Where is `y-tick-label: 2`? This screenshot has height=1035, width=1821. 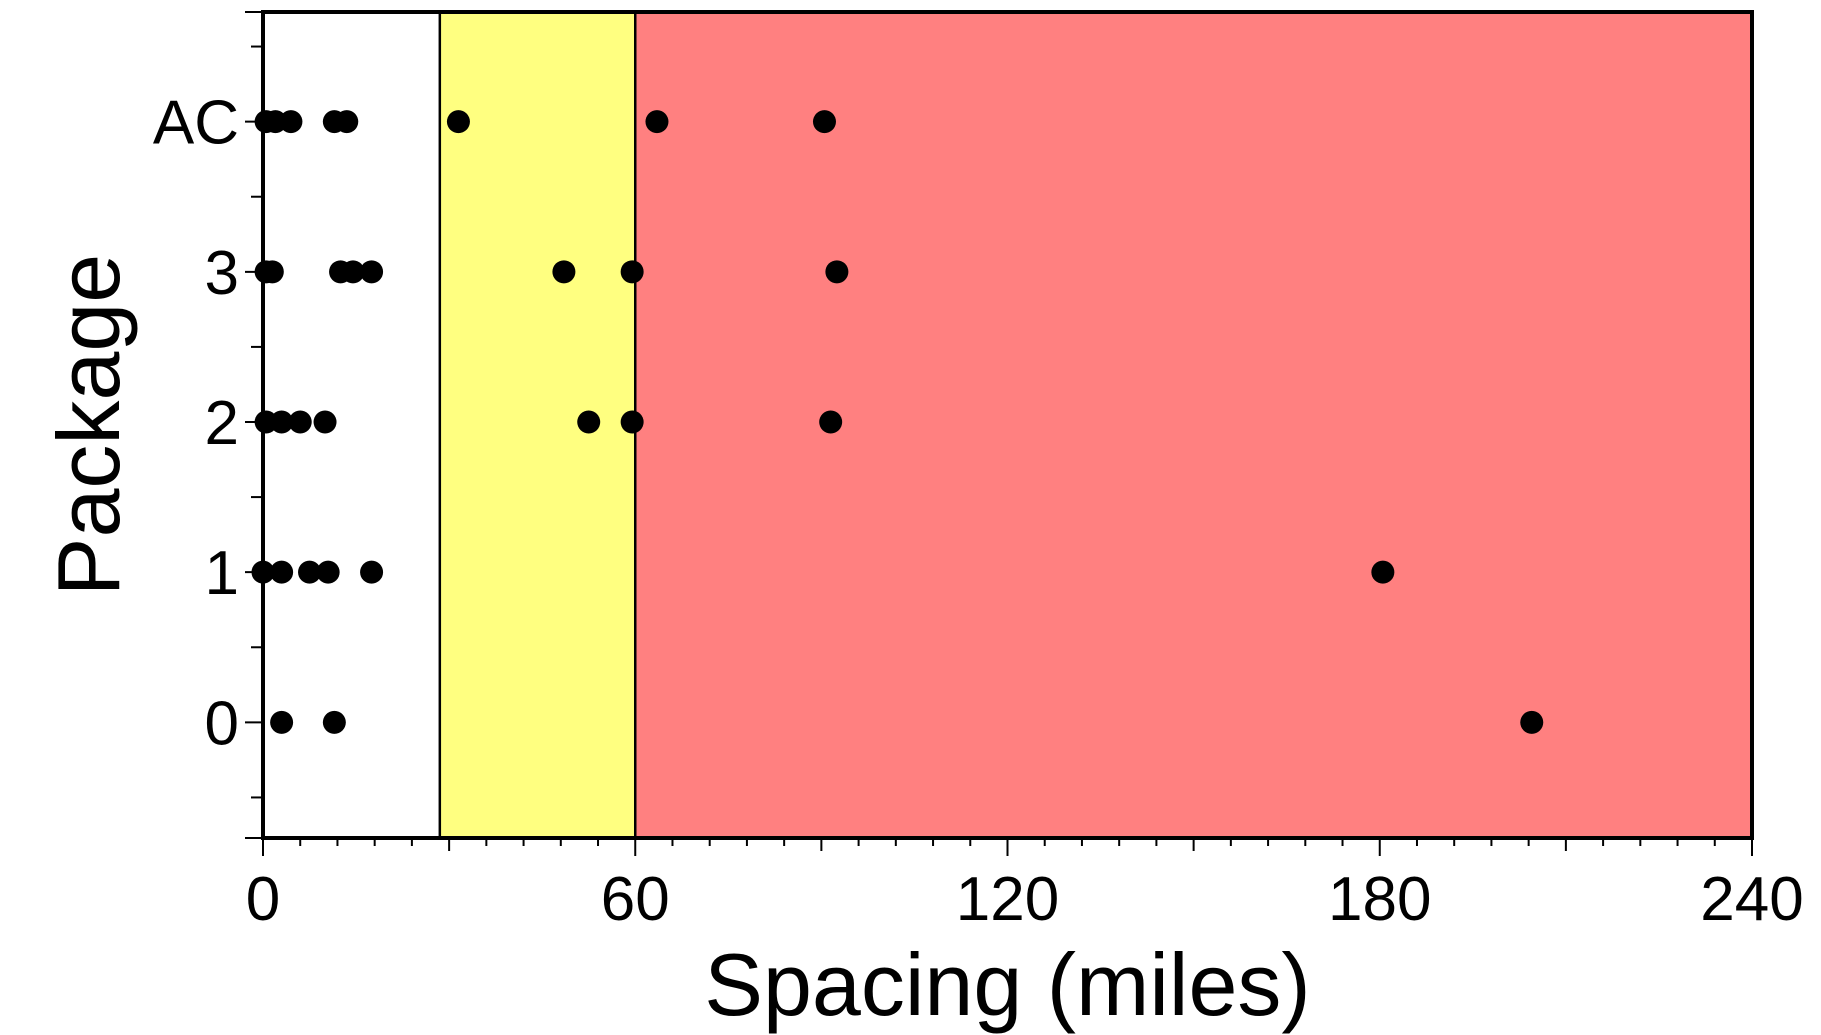
y-tick-label: 2 is located at coordinates (222, 423).